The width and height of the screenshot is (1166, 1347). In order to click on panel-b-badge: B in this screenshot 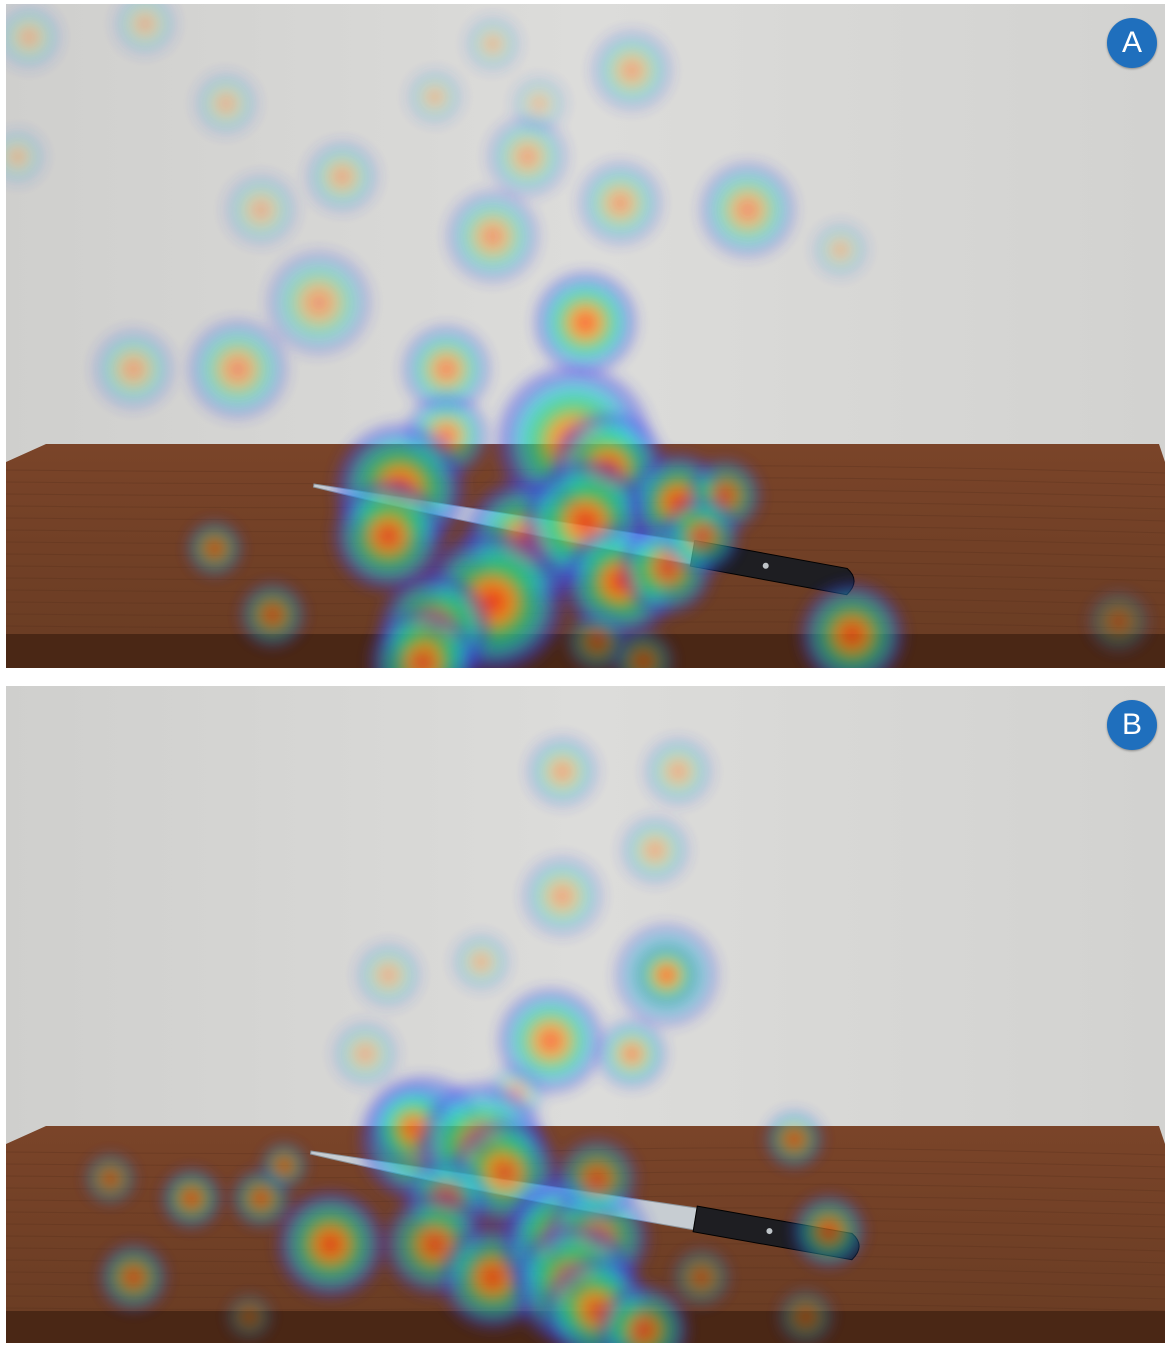, I will do `click(1132, 725)`.